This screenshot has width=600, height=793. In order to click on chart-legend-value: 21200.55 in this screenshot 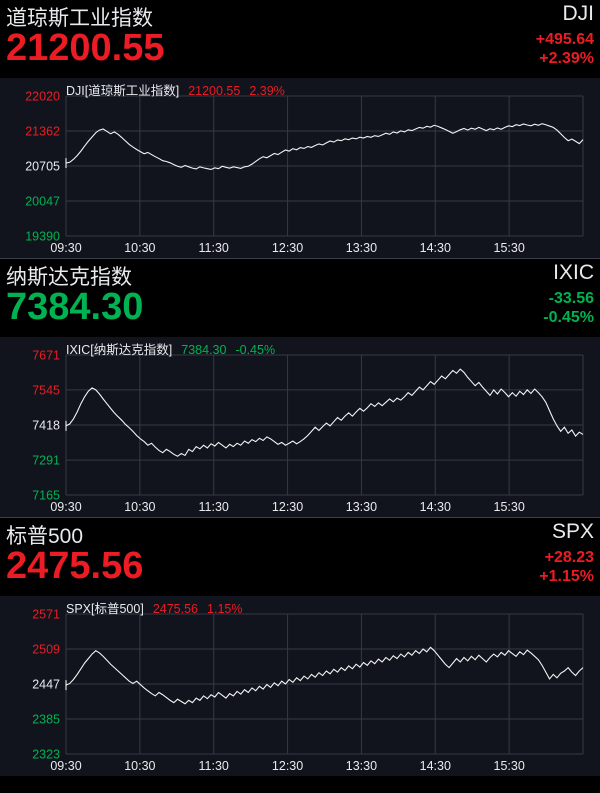, I will do `click(214, 91)`.